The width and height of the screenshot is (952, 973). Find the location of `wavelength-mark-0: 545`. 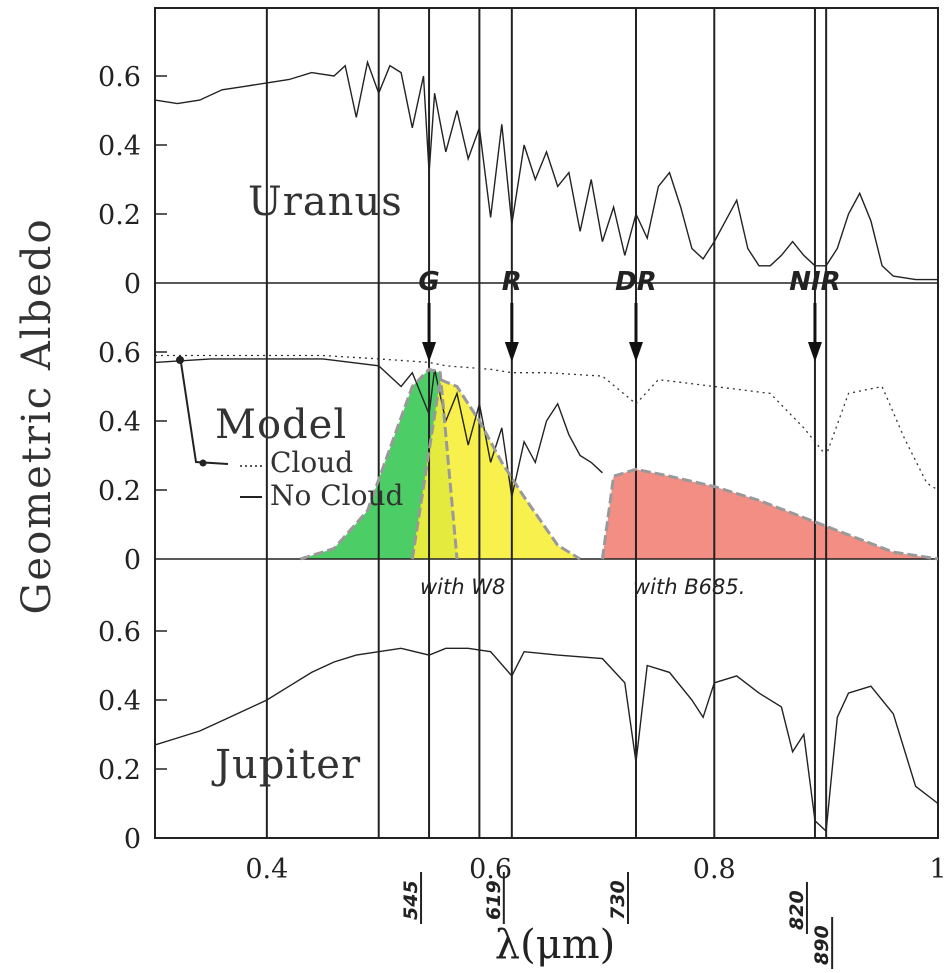

wavelength-mark-0: 545 is located at coordinates (411, 900).